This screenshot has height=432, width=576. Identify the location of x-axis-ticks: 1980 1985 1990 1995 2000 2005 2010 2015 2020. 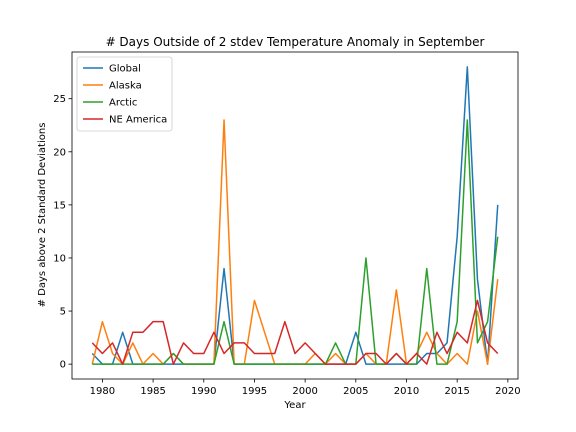
(305, 388).